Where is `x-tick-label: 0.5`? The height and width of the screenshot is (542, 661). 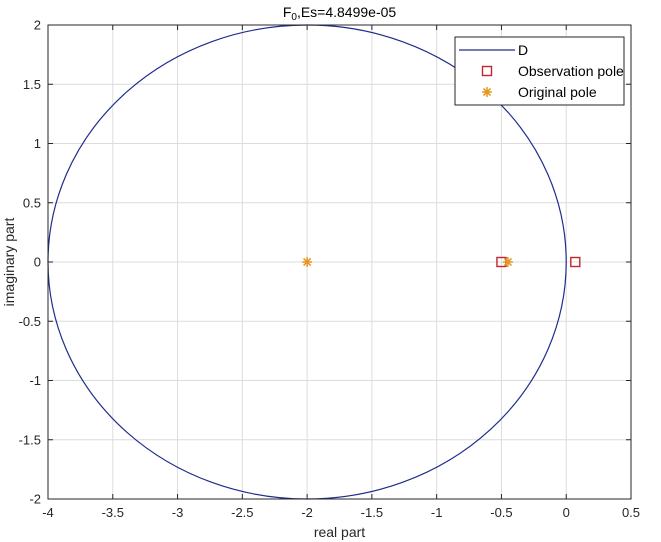
x-tick-label: 0.5 is located at coordinates (631, 512).